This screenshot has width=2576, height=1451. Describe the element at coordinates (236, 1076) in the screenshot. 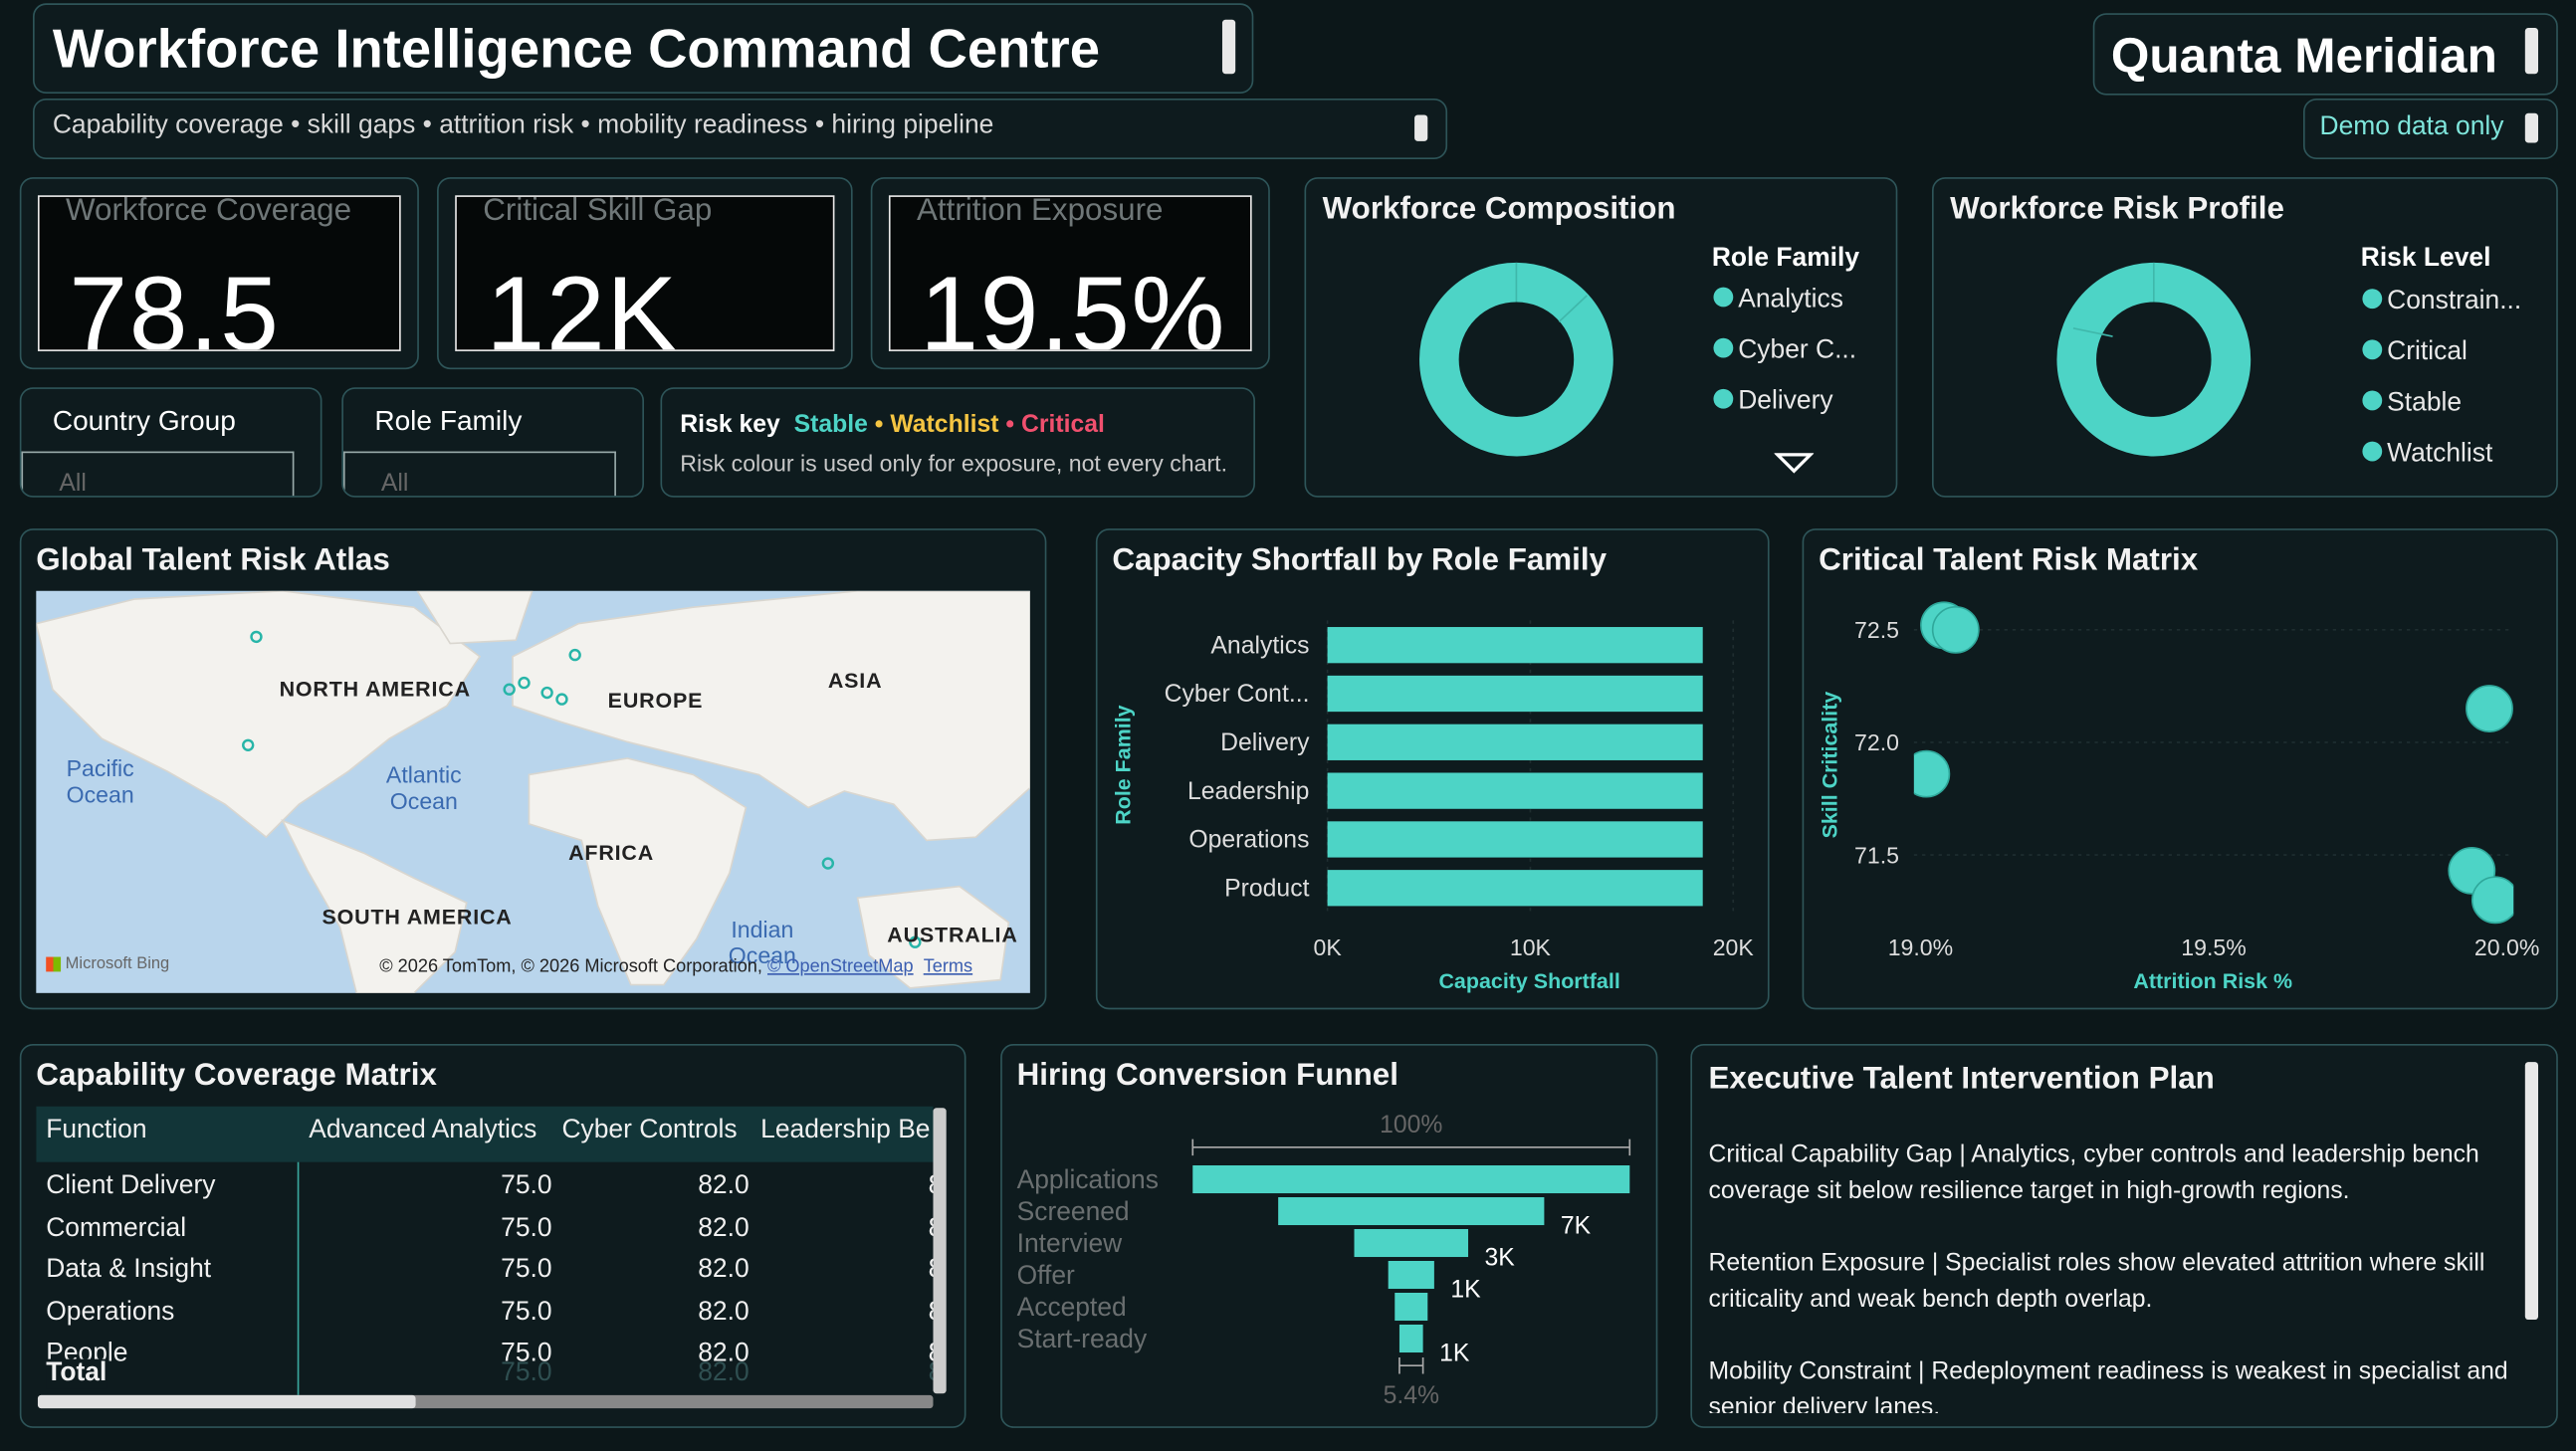

I see `panel-title: Capability Coverage Matrix` at that location.